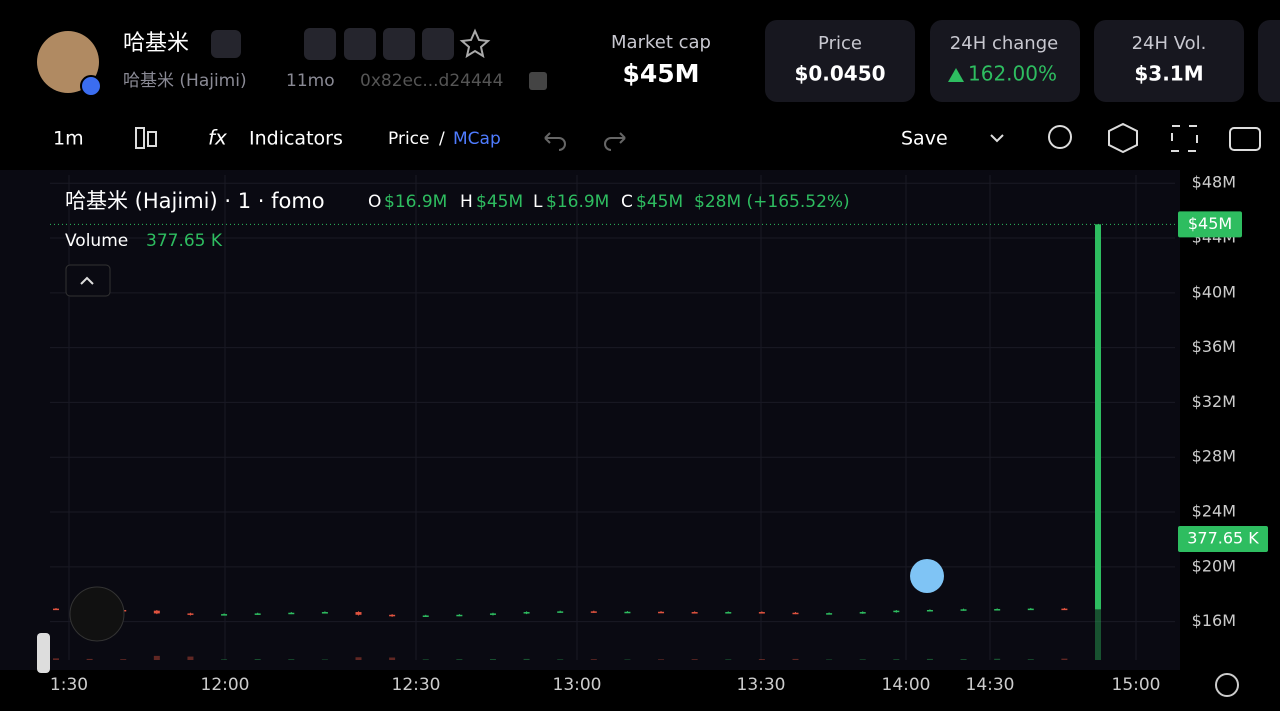 The height and width of the screenshot is (711, 1280). I want to click on fullscreen-icon, so click(1184, 138).